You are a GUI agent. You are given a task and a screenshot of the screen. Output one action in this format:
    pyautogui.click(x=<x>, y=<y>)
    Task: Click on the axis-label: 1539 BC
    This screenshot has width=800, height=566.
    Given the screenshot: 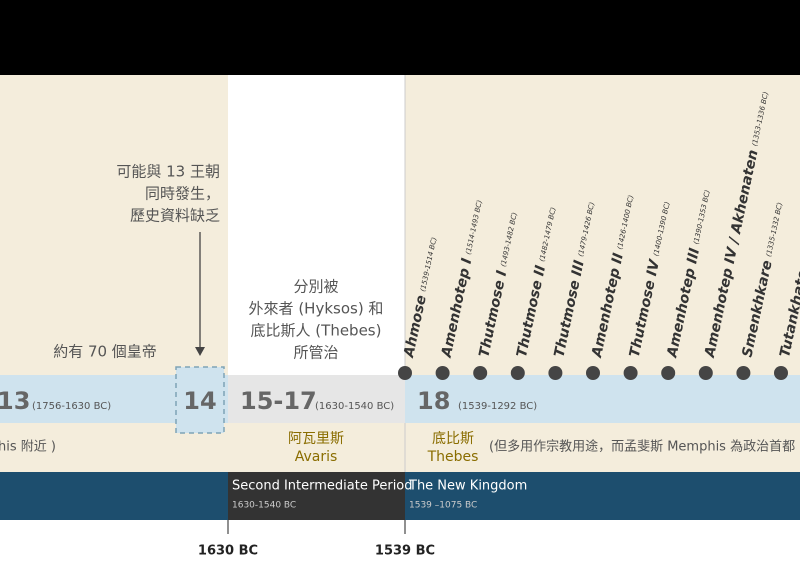 What is the action you would take?
    pyautogui.click(x=405, y=551)
    